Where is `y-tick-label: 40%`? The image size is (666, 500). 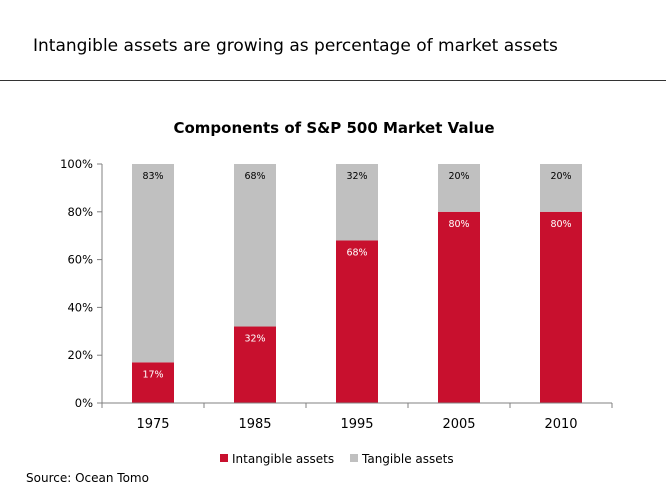
y-tick-label: 40% is located at coordinates (80, 307).